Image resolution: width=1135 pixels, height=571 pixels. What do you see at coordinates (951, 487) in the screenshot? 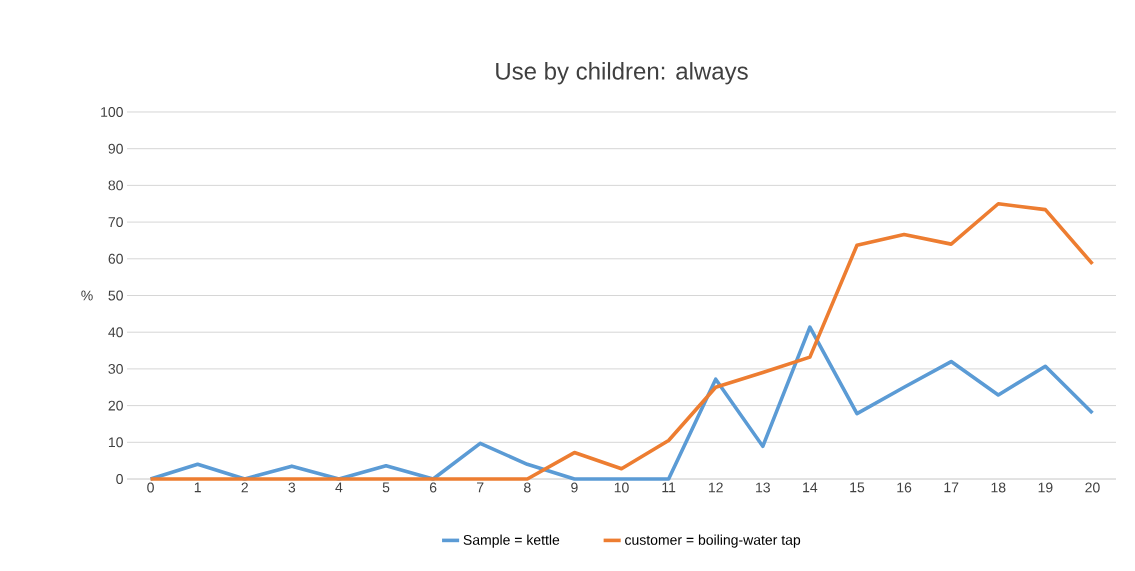
I see `x-tick-label: 17` at bounding box center [951, 487].